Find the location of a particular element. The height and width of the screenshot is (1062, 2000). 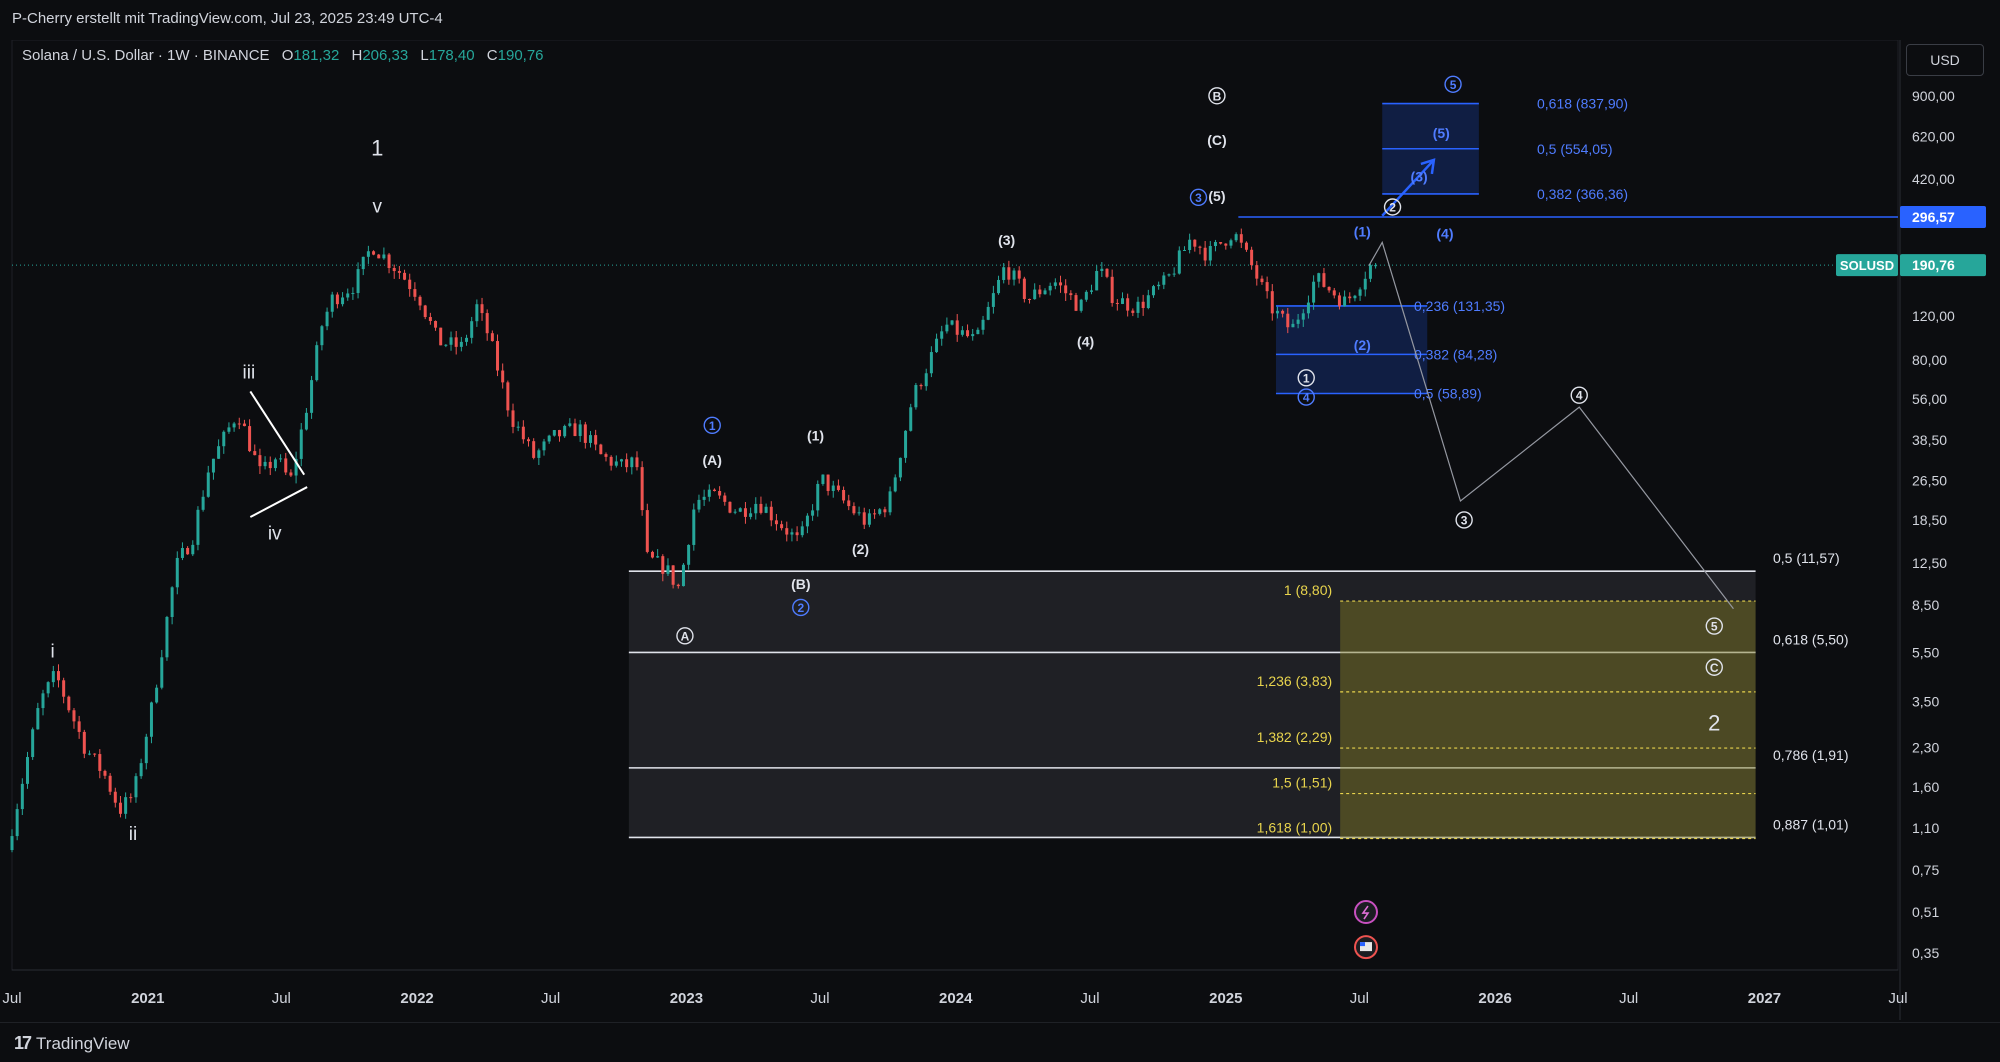

wave-label-29: 4 is located at coordinates (1579, 396).